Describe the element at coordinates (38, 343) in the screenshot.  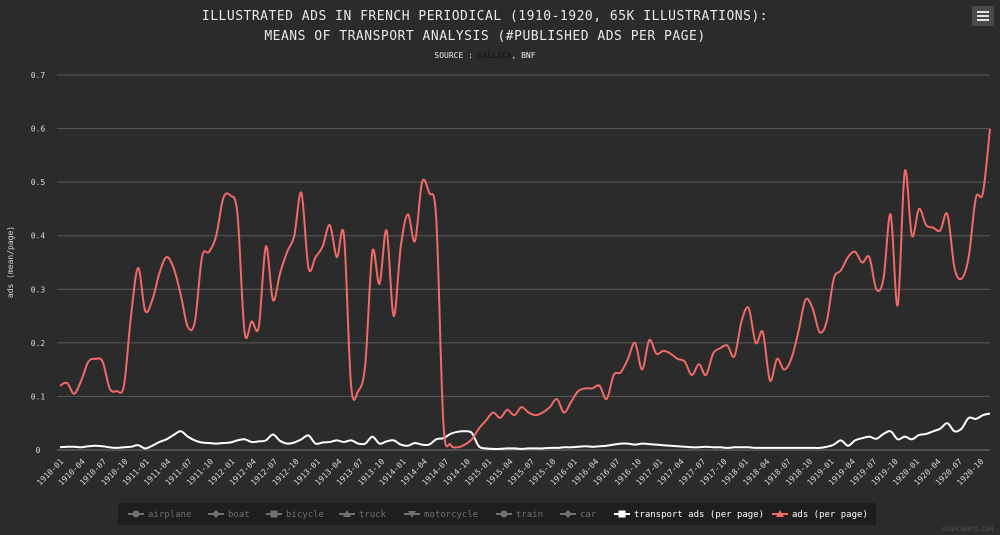
I see `y-tick-label: 0.2` at that location.